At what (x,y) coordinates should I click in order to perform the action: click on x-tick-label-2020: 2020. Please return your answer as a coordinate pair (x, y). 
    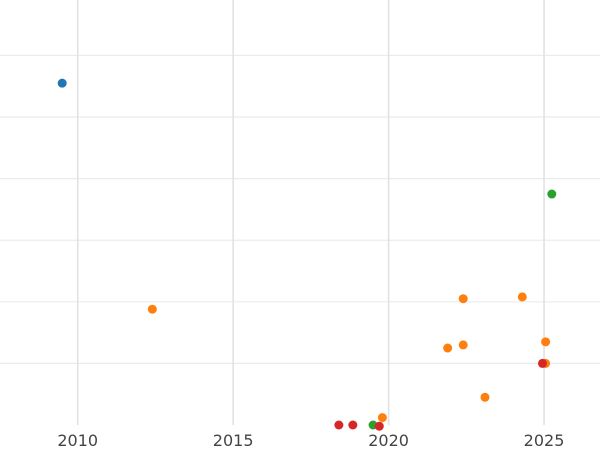
    Looking at the image, I should click on (388, 440).